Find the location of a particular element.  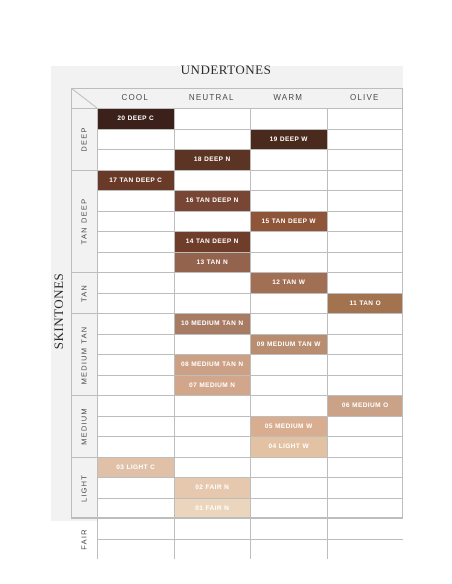

group-label: TAN DEEP is located at coordinates (84, 221).